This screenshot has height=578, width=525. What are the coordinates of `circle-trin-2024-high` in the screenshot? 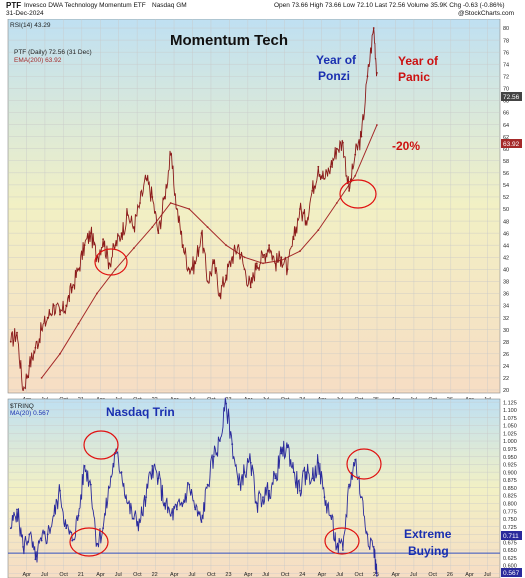 It's located at (364, 464).